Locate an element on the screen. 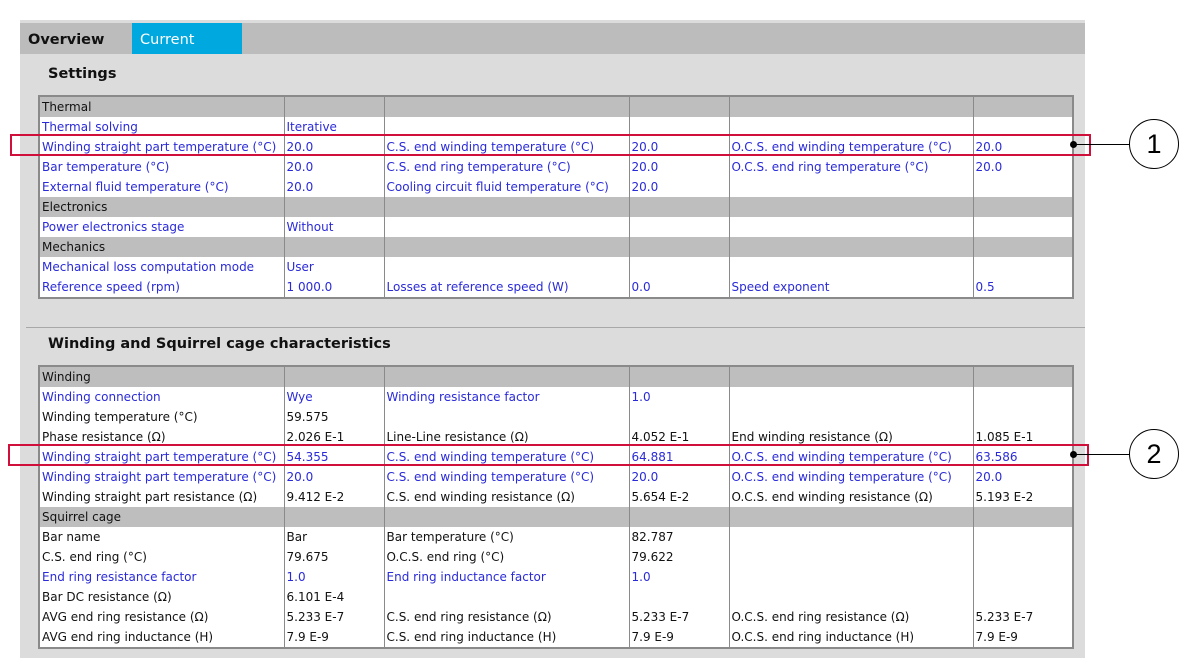 The image size is (1197, 671). parameter-value: 6.101 E-4 is located at coordinates (333, 597).